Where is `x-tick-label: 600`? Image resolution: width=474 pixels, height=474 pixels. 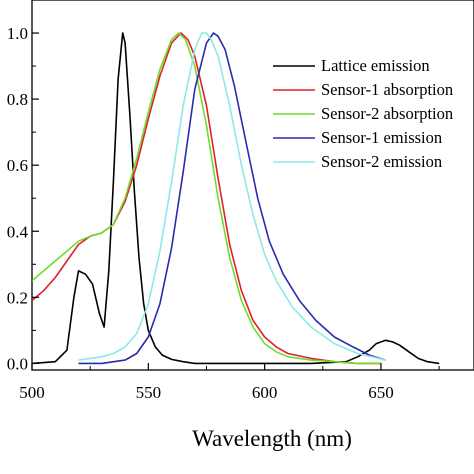
x-tick-label: 600 is located at coordinates (265, 392).